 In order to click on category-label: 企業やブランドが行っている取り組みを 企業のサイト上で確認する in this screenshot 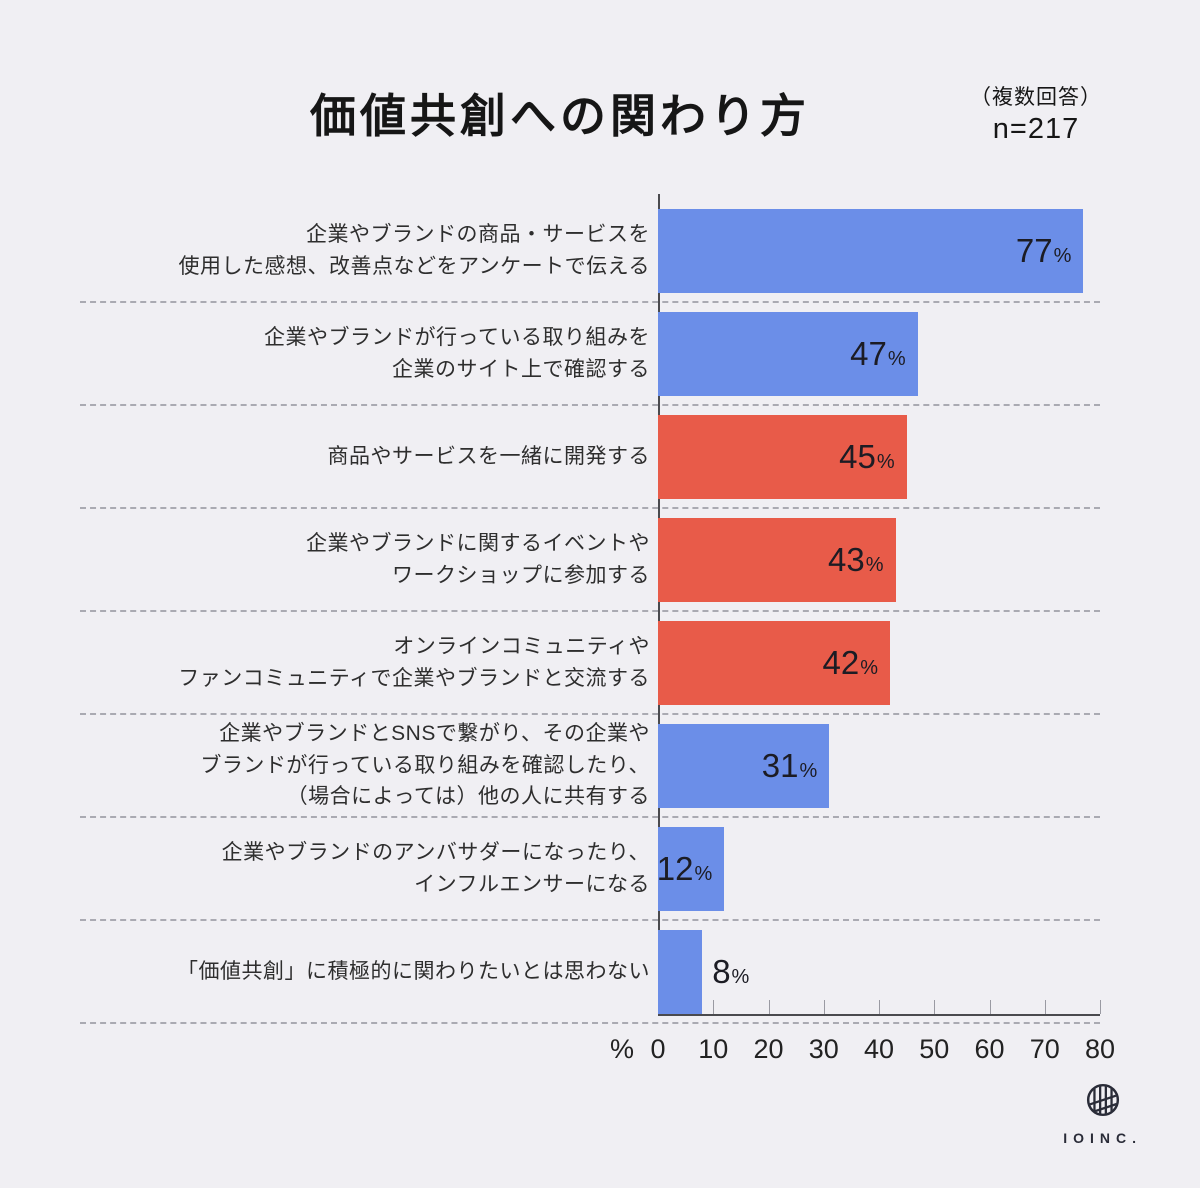, I will do `click(457, 353)`.